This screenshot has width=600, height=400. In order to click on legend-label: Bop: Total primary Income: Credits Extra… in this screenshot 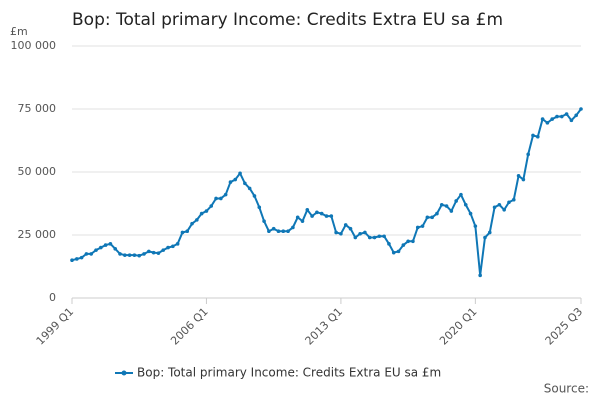, I will do `click(289, 373)`.